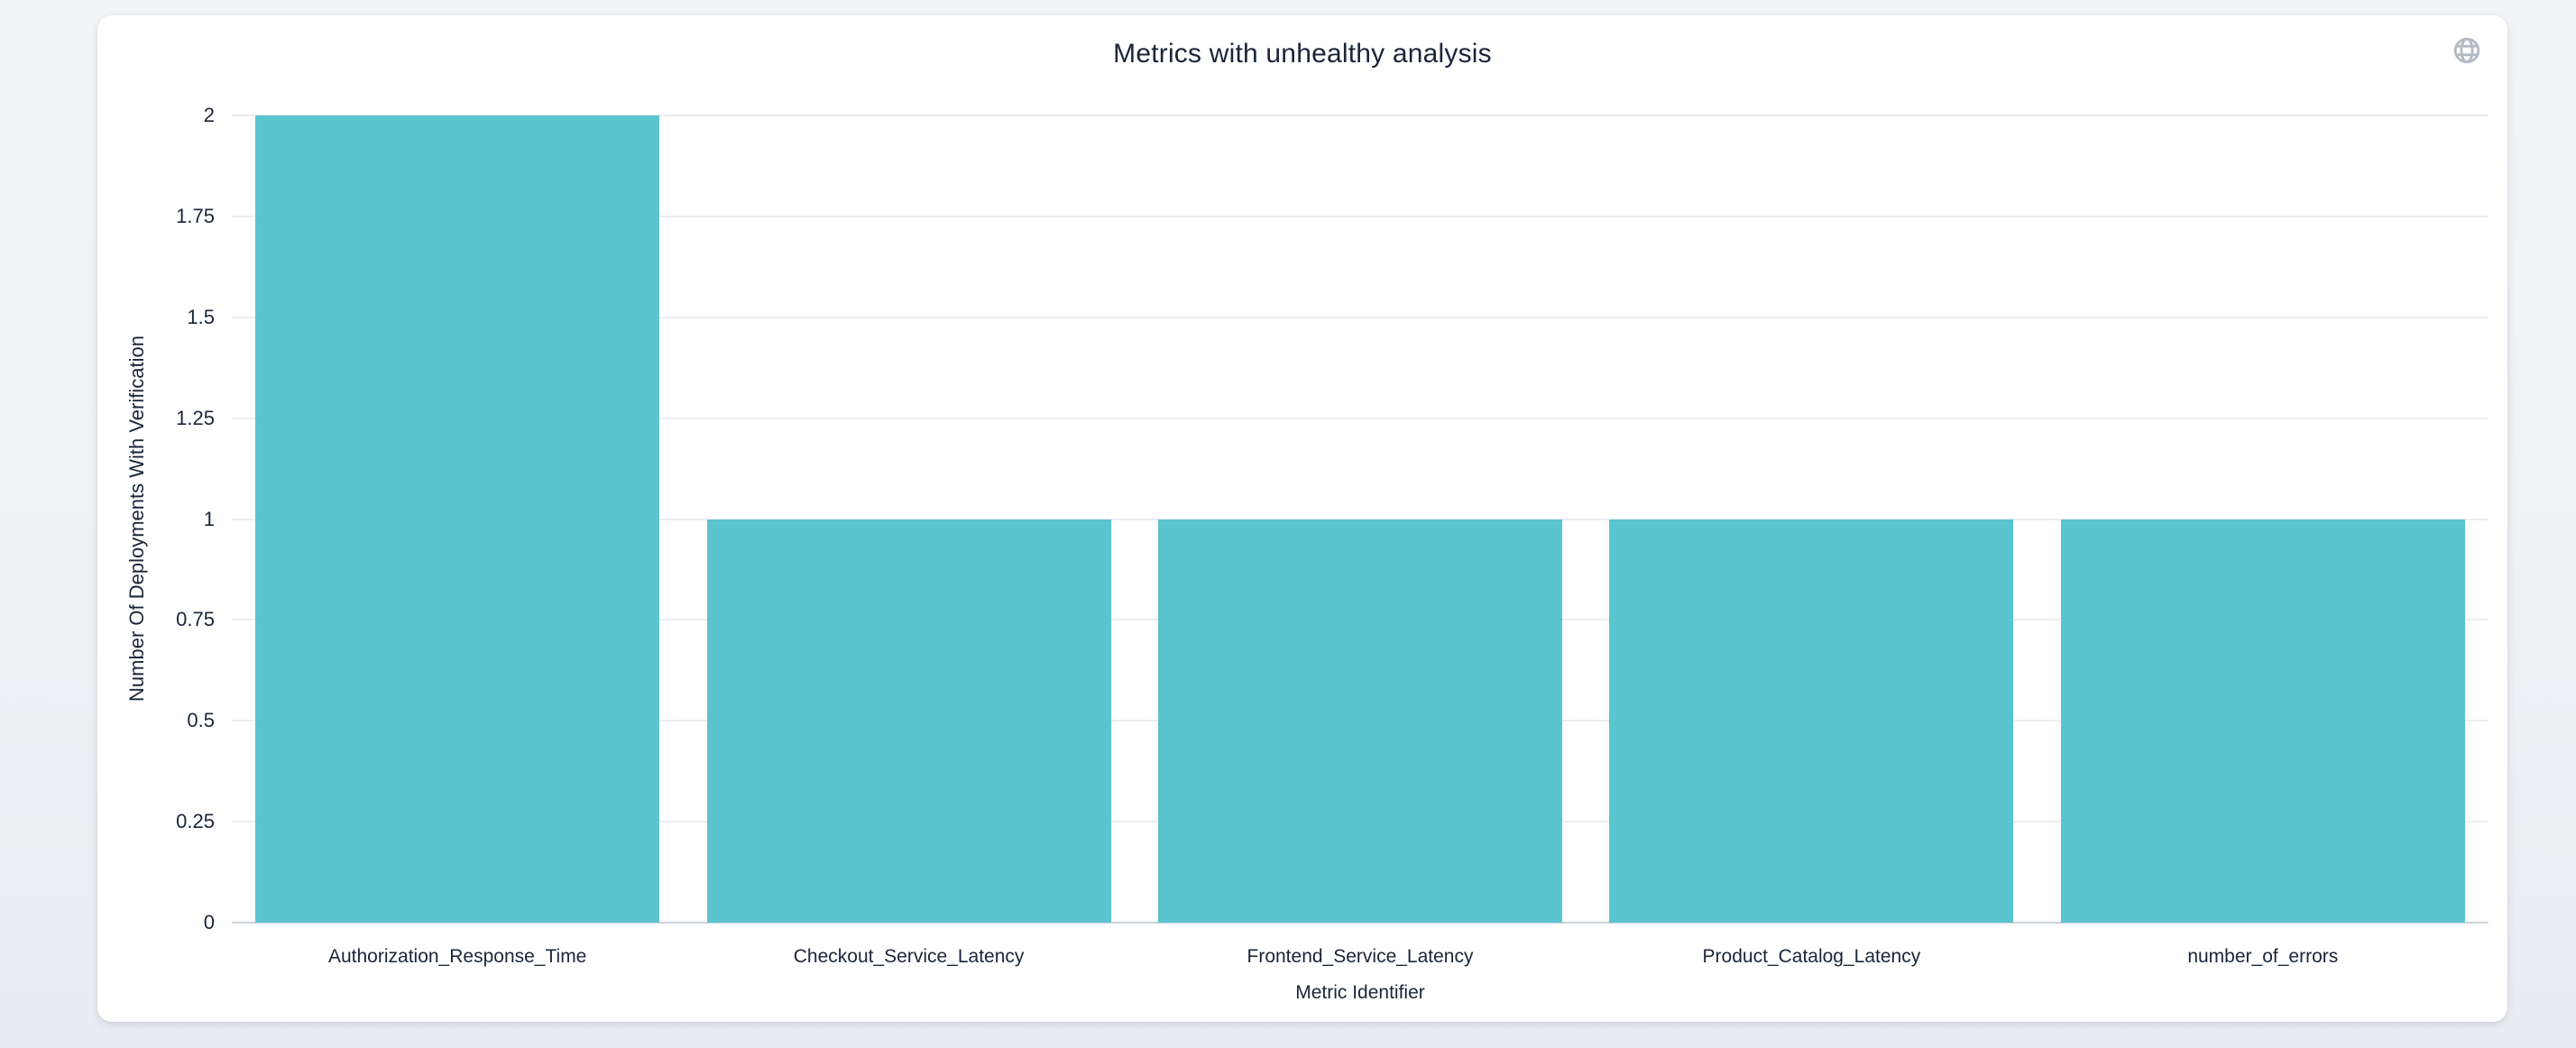  I want to click on y-tick-label: 1.25, so click(195, 418).